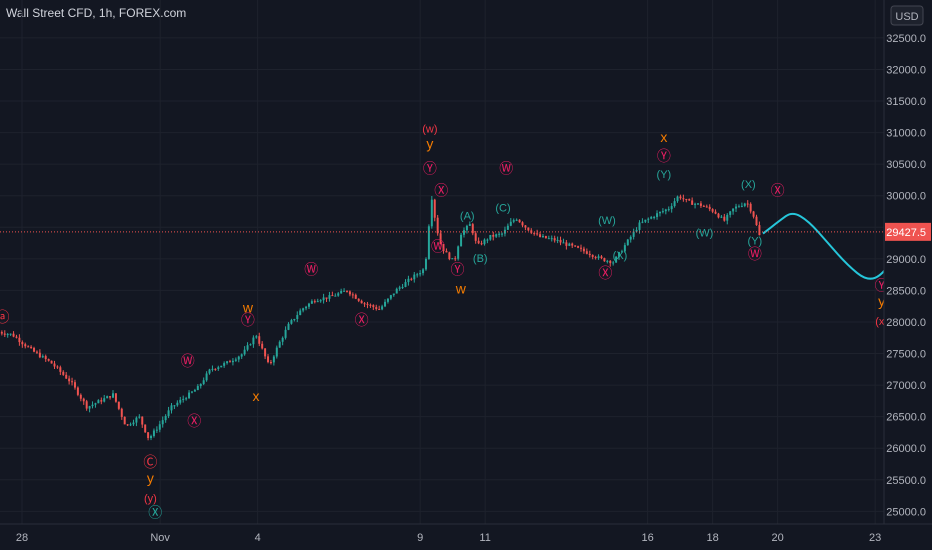 The width and height of the screenshot is (932, 550). Describe the element at coordinates (875, 538) in the screenshot. I see `x-tick-label: 23` at that location.